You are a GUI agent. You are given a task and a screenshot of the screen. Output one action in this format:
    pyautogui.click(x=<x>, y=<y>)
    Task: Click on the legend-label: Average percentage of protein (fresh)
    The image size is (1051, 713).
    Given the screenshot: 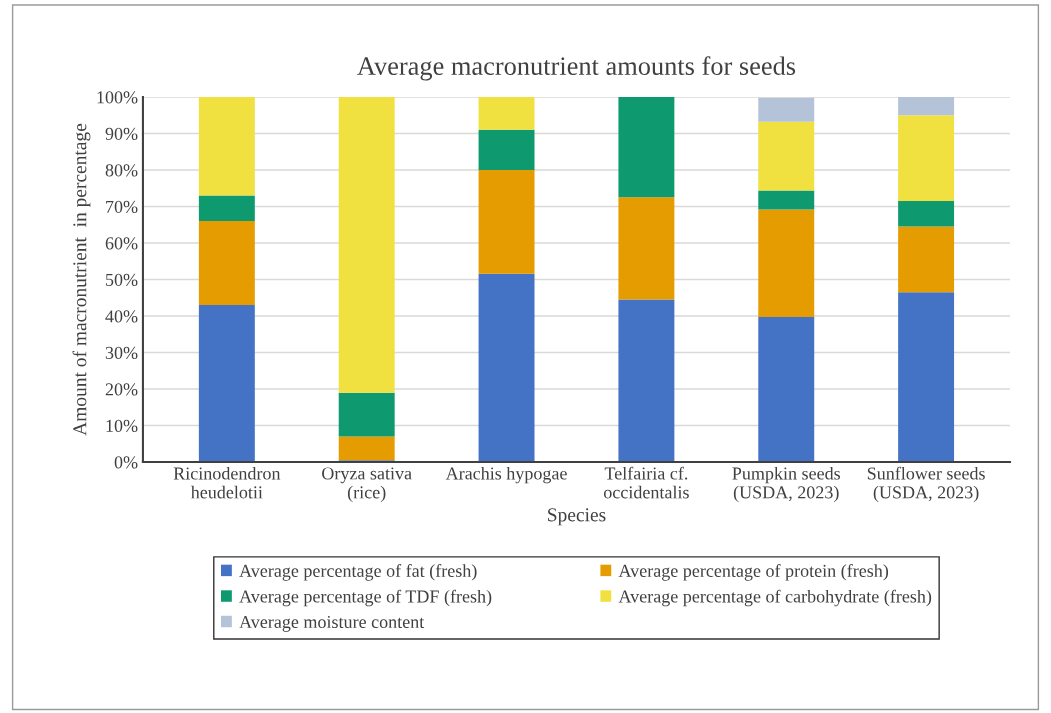 What is the action you would take?
    pyautogui.click(x=753, y=572)
    